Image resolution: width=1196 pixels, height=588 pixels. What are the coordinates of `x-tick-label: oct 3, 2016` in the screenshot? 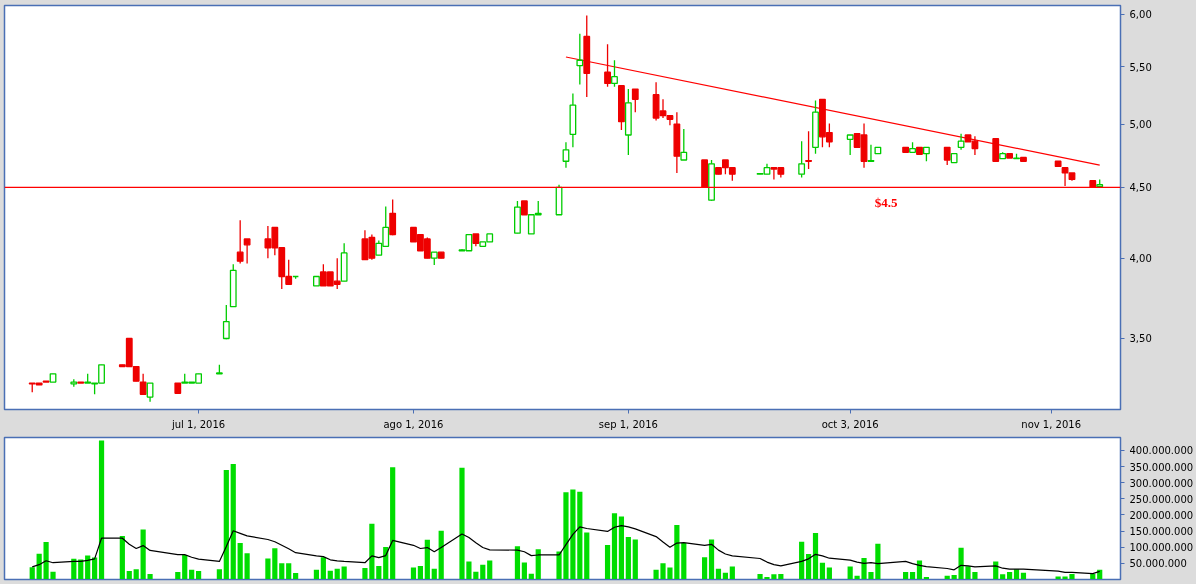 It's located at (850, 424).